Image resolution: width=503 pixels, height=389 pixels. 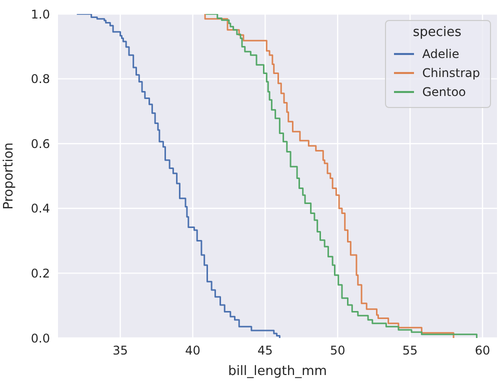 I want to click on x-tick-label: 35, so click(x=120, y=351).